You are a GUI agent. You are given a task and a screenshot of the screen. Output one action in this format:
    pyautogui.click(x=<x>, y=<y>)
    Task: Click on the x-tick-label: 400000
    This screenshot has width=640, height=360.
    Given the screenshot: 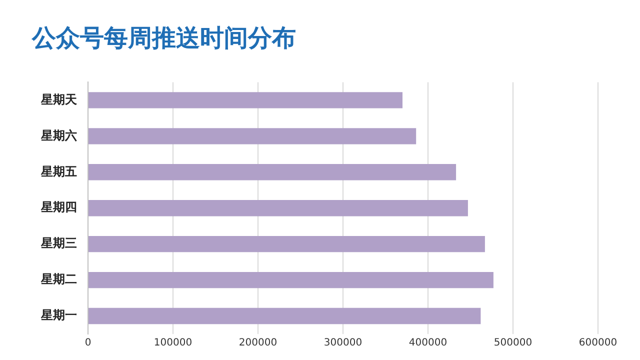 What is the action you would take?
    pyautogui.click(x=428, y=343)
    